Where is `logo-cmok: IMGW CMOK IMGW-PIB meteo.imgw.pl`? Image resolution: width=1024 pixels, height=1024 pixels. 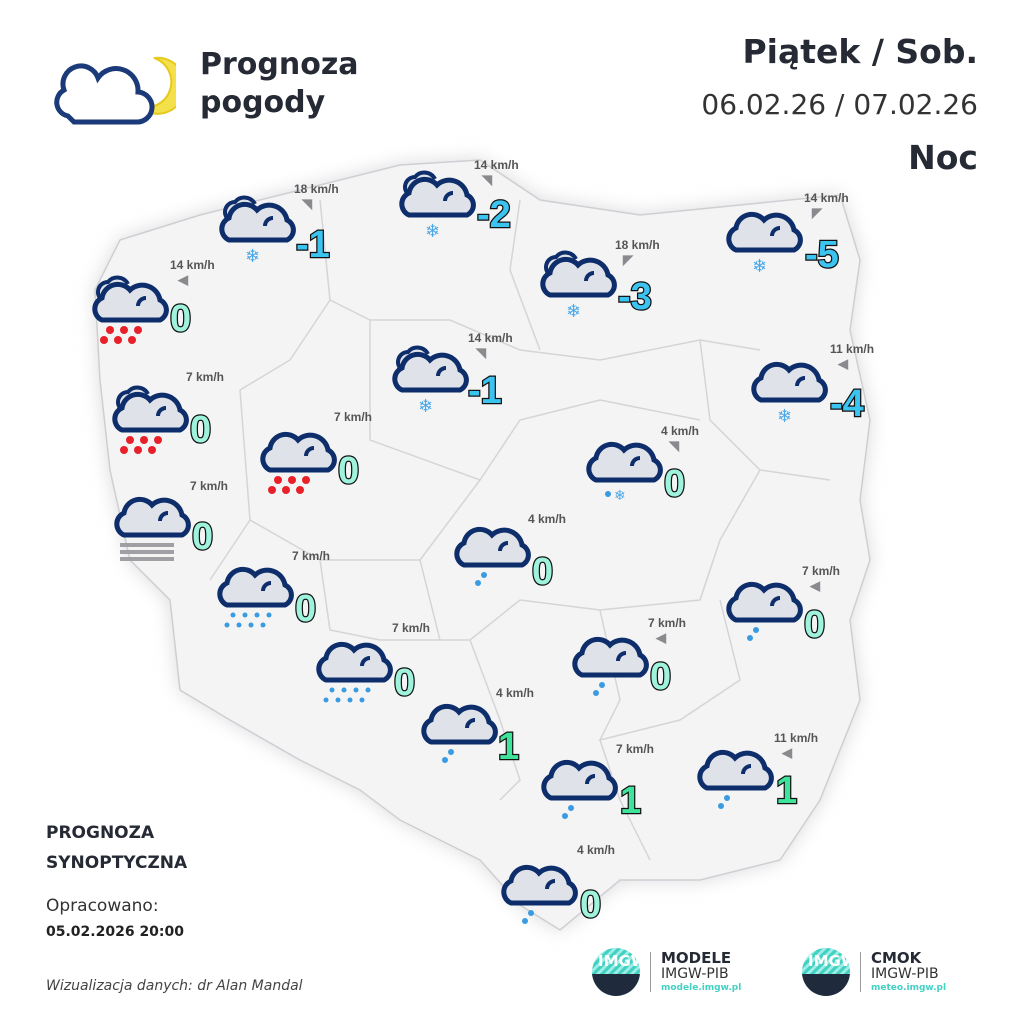
logo-cmok: IMGW CMOK IMGW-PIB meteo.imgw.pl is located at coordinates (874, 972).